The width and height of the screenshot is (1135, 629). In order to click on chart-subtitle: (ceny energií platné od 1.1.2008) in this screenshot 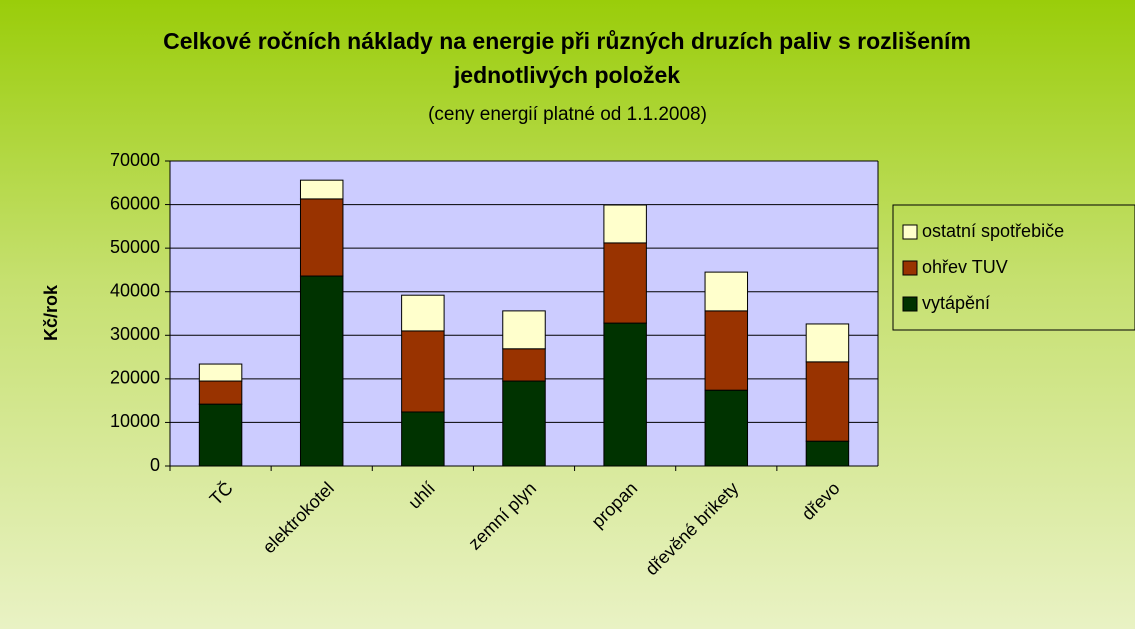, I will do `click(567, 114)`.